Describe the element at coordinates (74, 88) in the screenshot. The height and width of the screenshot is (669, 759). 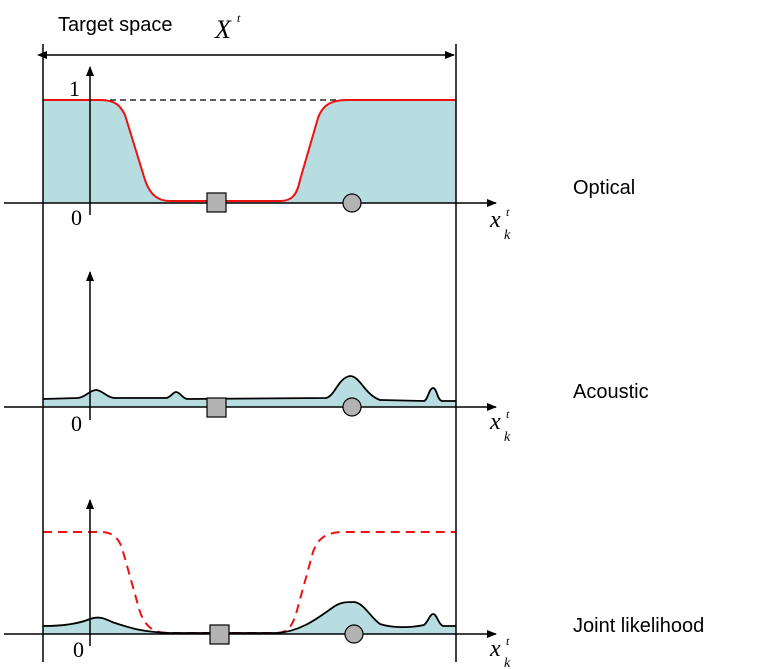
I see `optical-y-one-label: 1` at that location.